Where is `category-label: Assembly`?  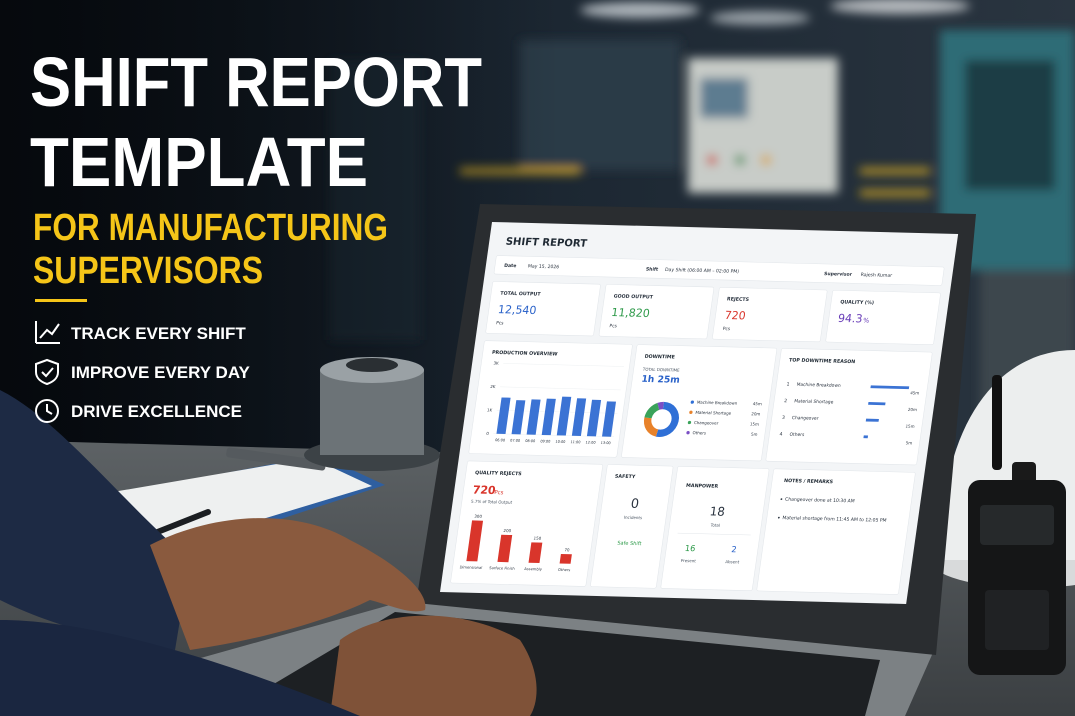
category-label: Assembly is located at coordinates (533, 569).